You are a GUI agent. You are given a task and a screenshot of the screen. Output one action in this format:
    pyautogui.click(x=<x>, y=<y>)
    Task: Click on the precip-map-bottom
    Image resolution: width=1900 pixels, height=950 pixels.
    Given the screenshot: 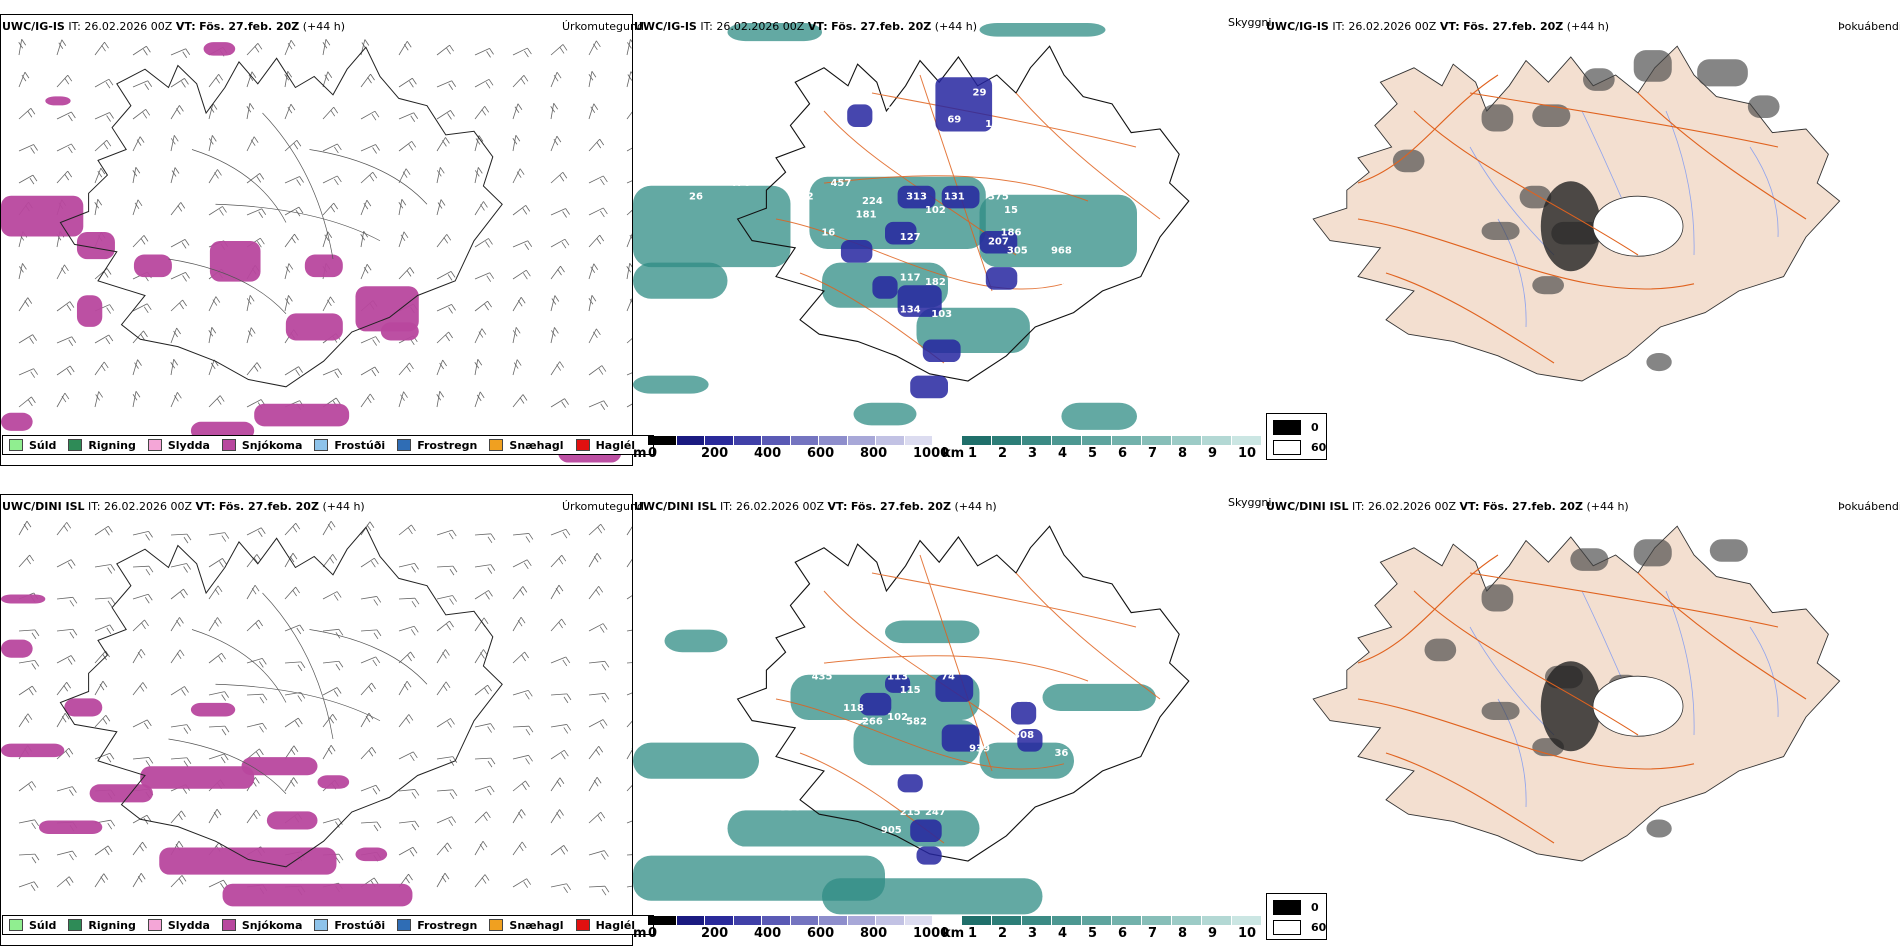 What is the action you would take?
    pyautogui.click(x=316, y=713)
    